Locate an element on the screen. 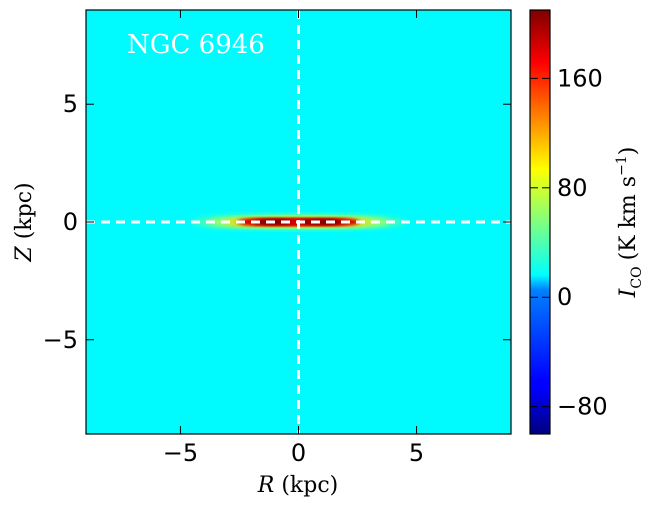 The height and width of the screenshot is (508, 655). colorbar-close: ) is located at coordinates (628, 151).